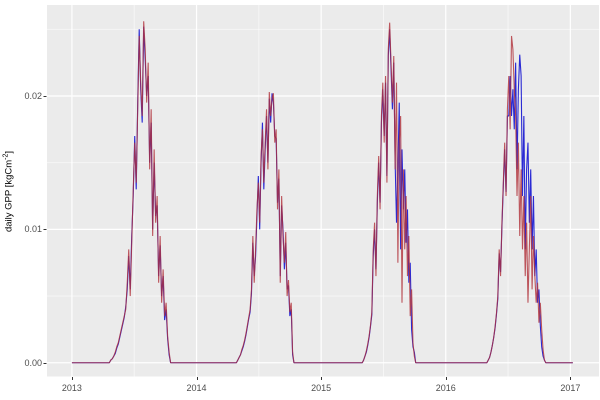 This screenshot has width=600, height=400. I want to click on y-tick-label: 0.01, so click(33, 229).